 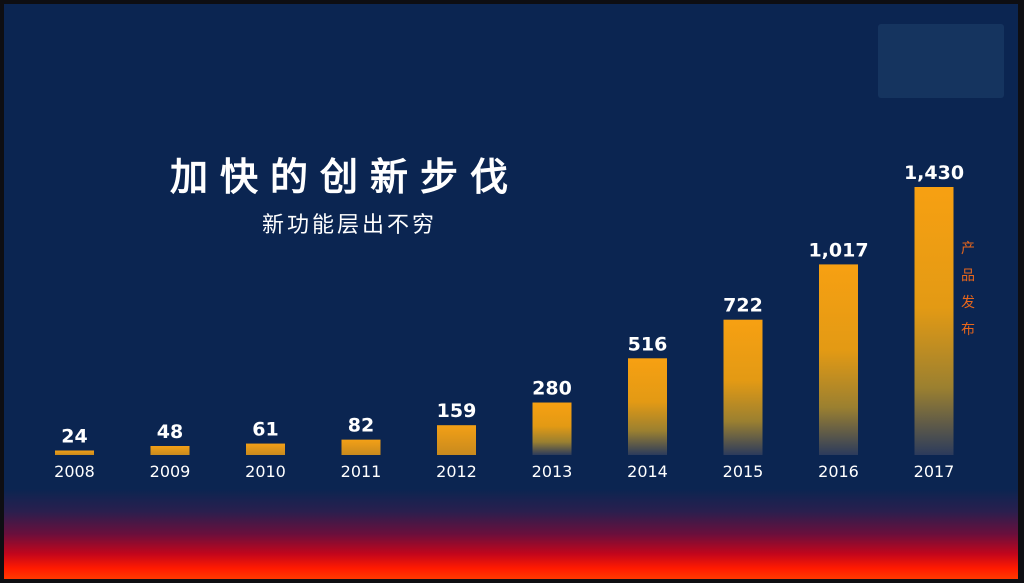 I want to click on value-label-2016: 1,017, so click(x=838, y=250).